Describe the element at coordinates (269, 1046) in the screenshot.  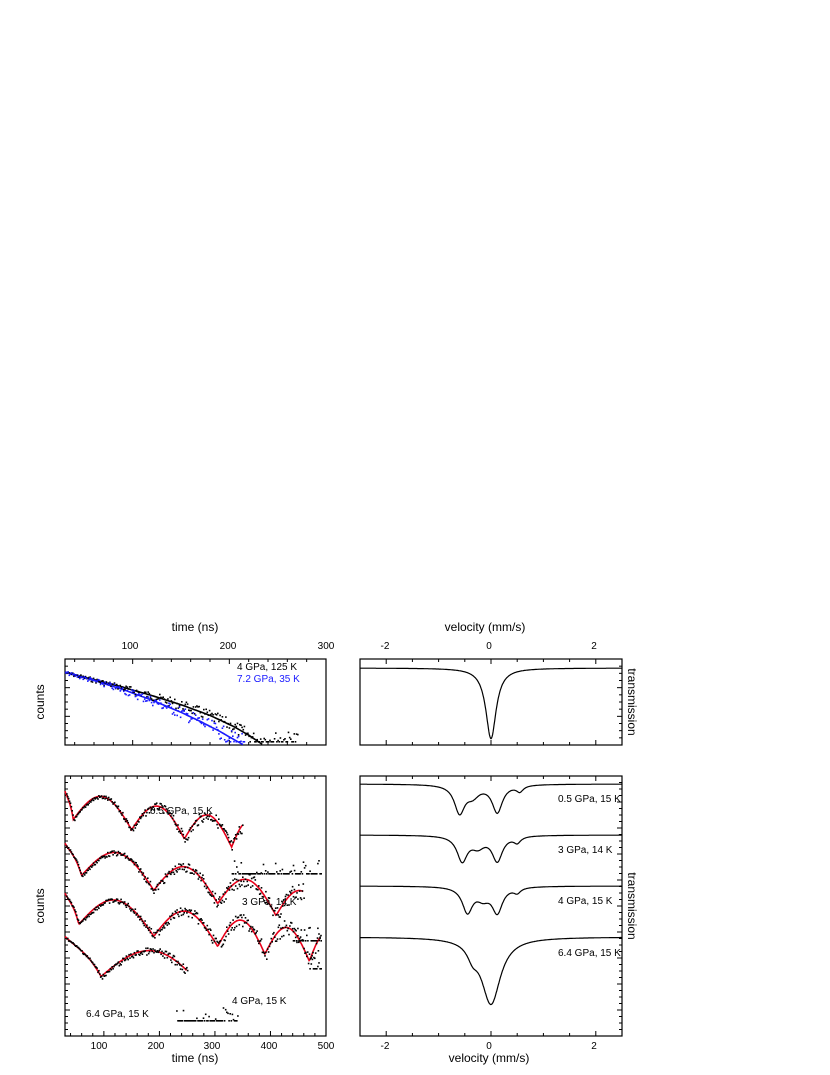
I see `tick-label: 400` at that location.